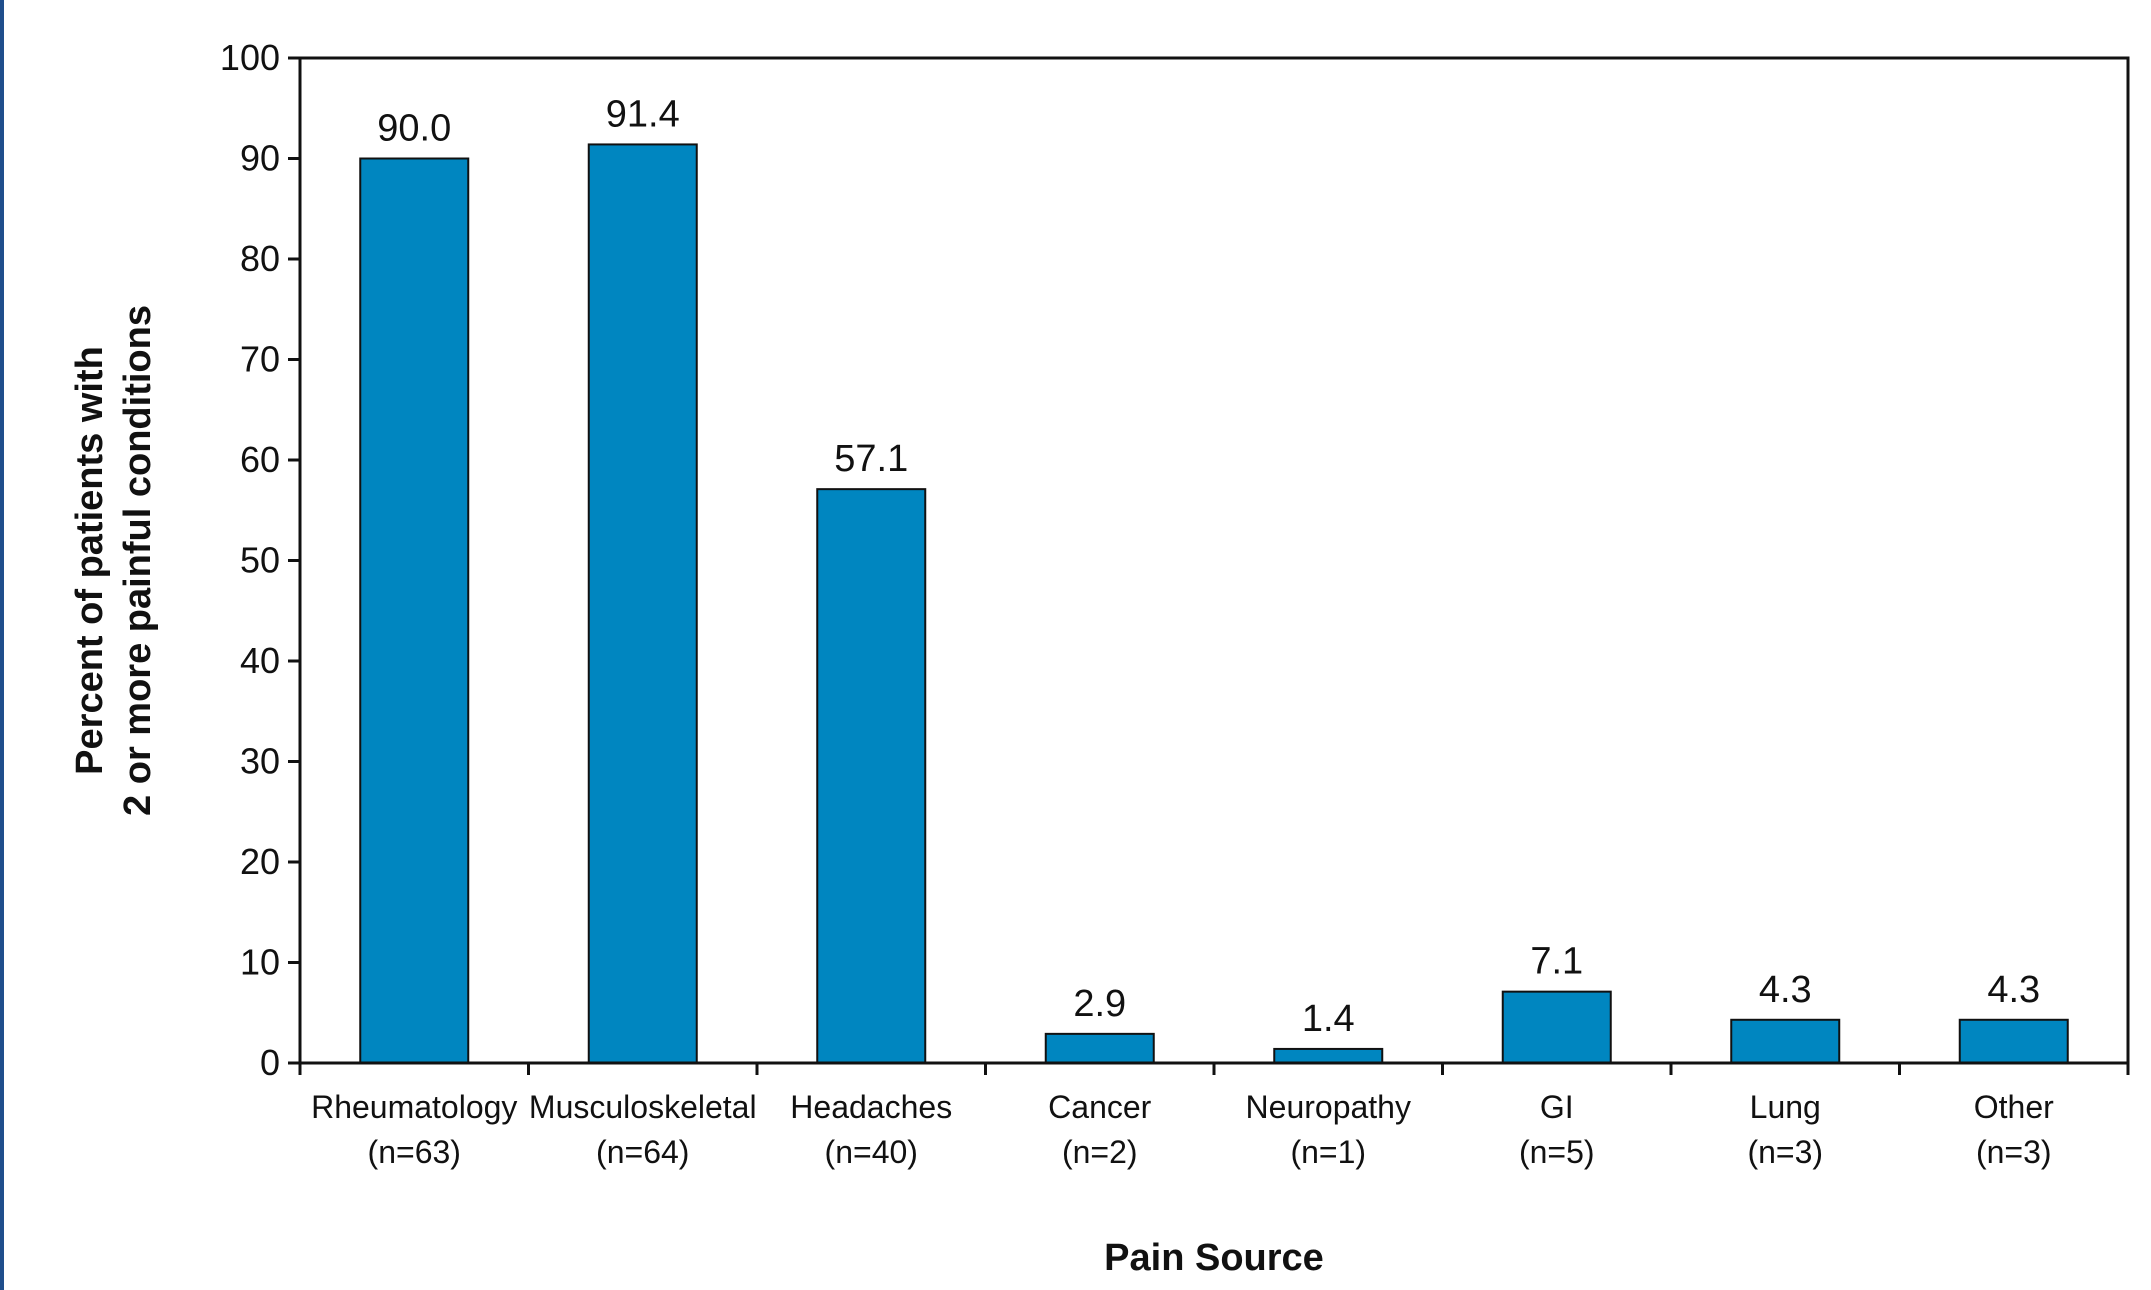  Describe the element at coordinates (1328, 1107) in the screenshot. I see `x-category-label: Neuropathy` at that location.